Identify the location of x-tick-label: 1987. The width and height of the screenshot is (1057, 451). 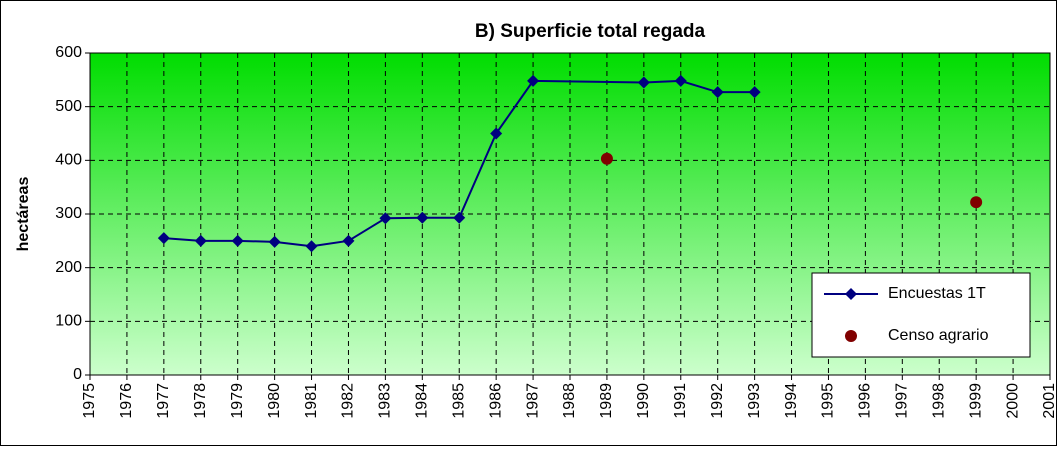
(532, 401).